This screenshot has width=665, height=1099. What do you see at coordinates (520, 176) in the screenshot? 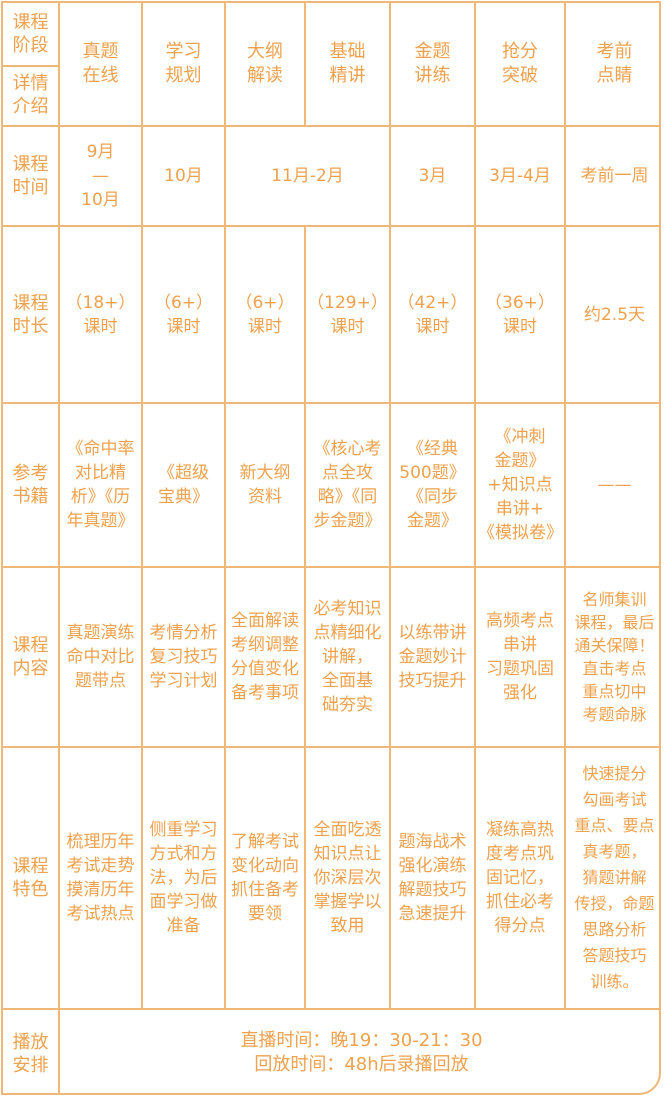
I see `time-cell: 3月-4月` at bounding box center [520, 176].